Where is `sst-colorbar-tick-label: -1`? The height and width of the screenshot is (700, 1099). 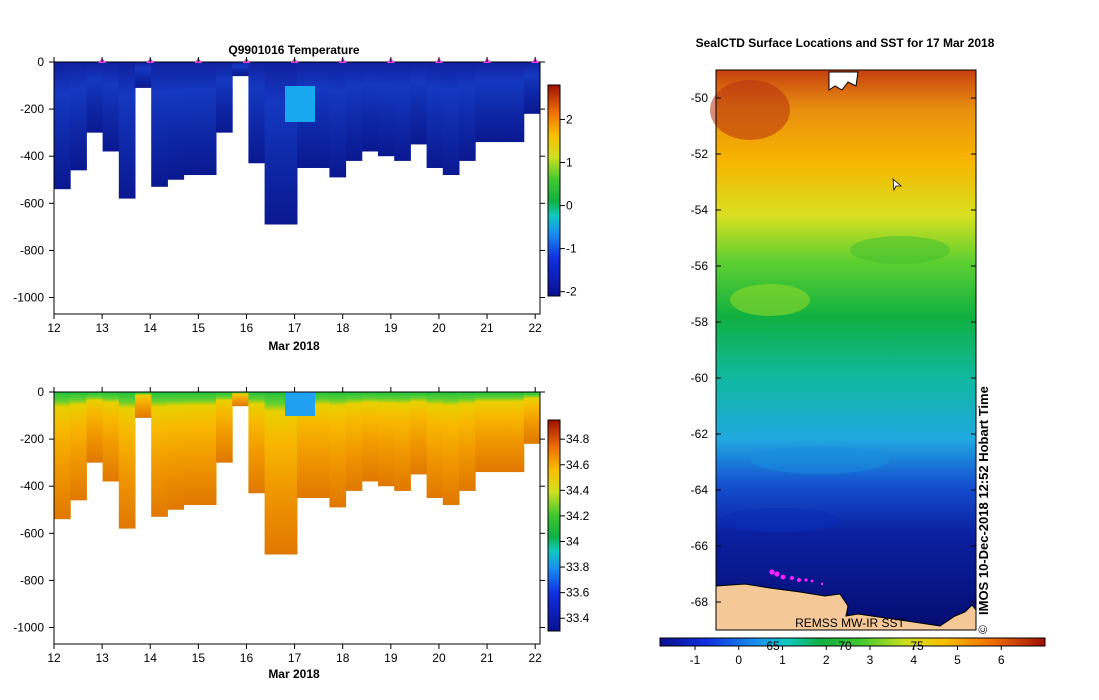
sst-colorbar-tick-label: -1 is located at coordinates (695, 660).